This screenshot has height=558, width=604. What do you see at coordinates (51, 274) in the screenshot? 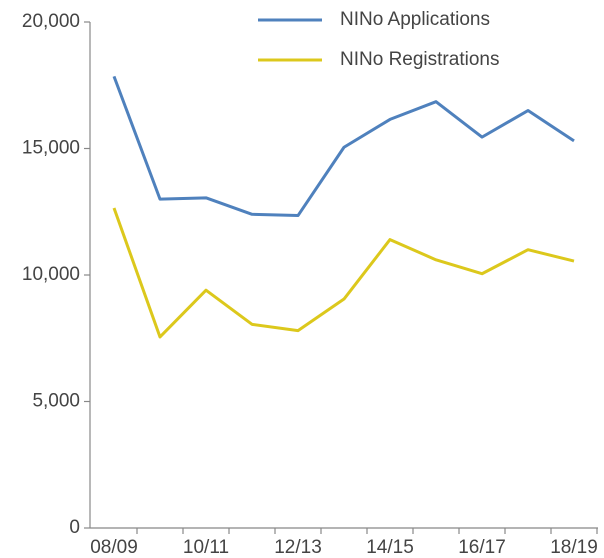
I see `y-tick-label: 10,000` at bounding box center [51, 274].